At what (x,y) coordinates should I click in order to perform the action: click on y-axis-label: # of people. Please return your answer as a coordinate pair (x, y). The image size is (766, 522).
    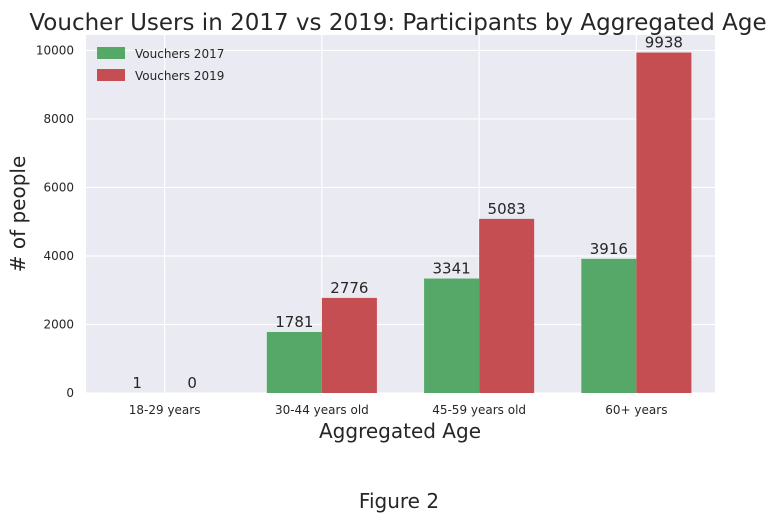
    Looking at the image, I should click on (18, 214).